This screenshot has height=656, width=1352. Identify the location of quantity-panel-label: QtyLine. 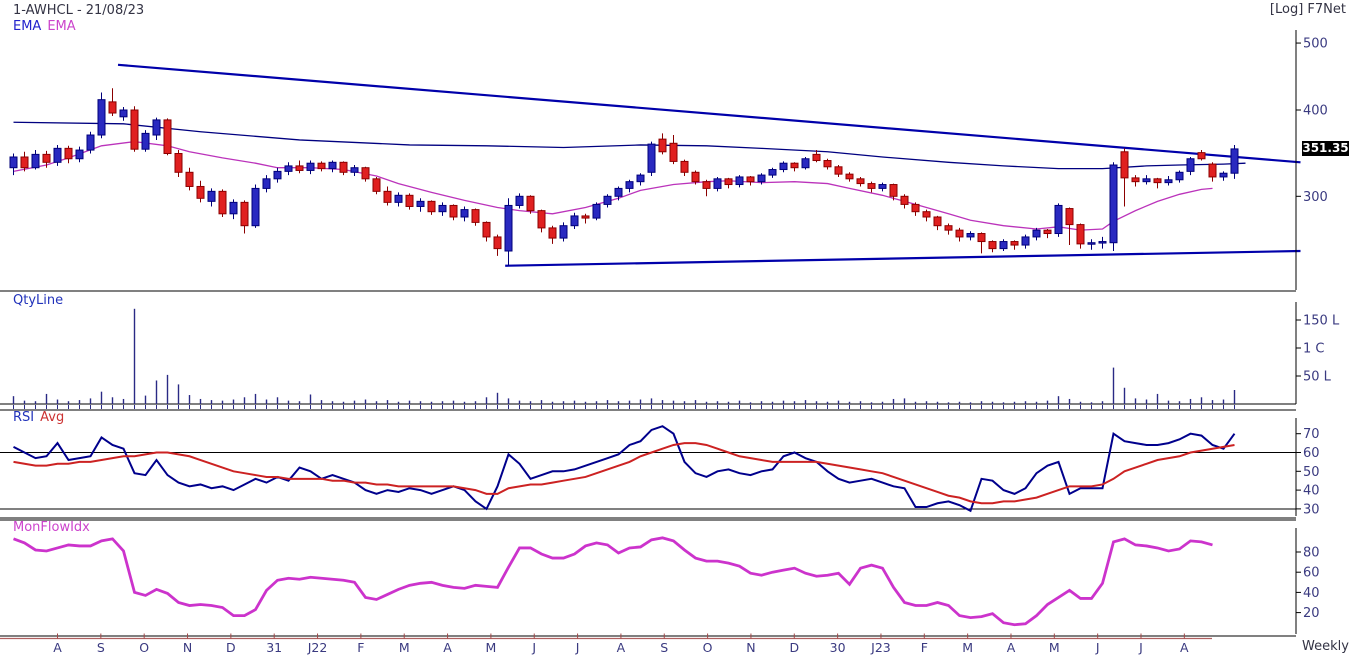
(38, 300).